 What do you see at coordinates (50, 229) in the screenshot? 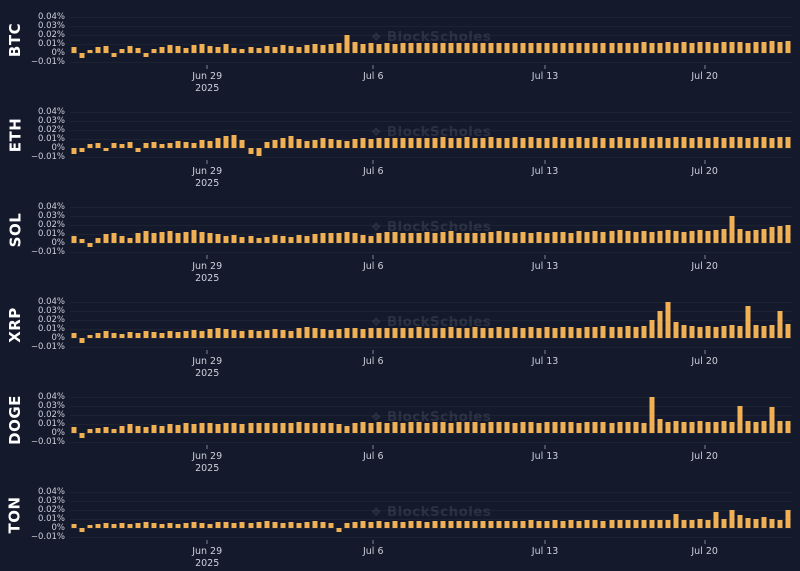
I see `y-axis: 0.04% 0.03% 0.02% 0.01% 0% −0.01%` at bounding box center [50, 229].